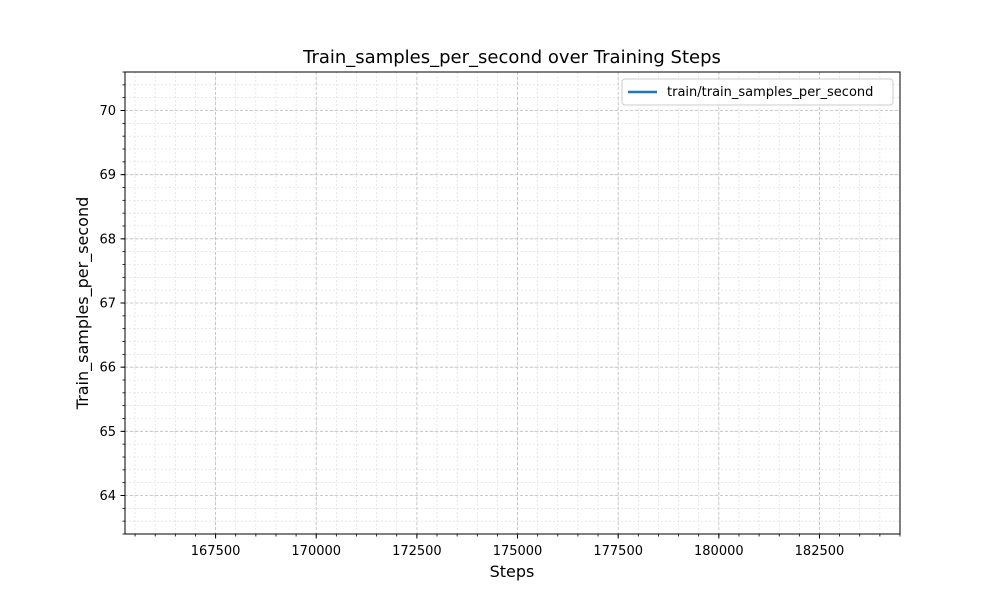 Image resolution: width=1000 pixels, height=600 pixels. I want to click on y-tick-label: 69, so click(107, 175).